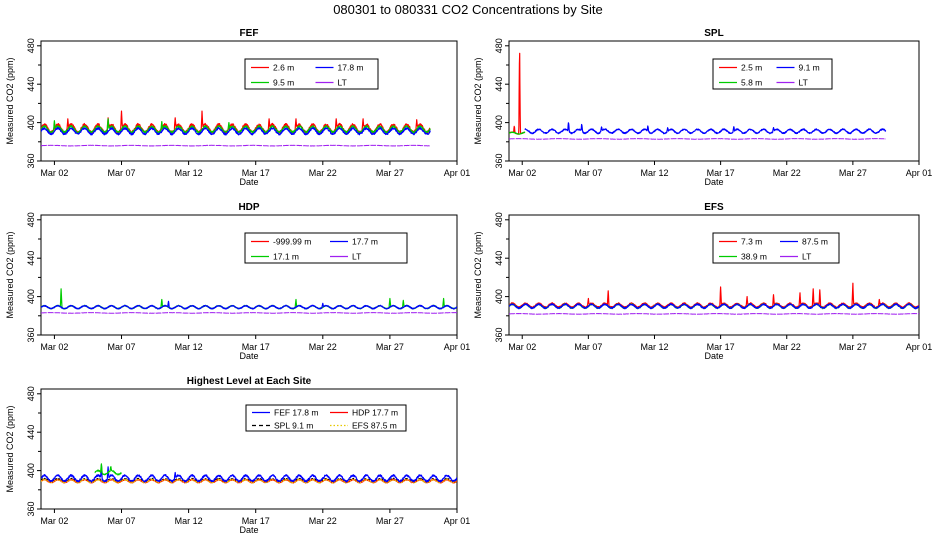 This screenshot has height=540, width=936. Describe the element at coordinates (713, 33) in the screenshot. I see `chart-title: SPL` at that location.